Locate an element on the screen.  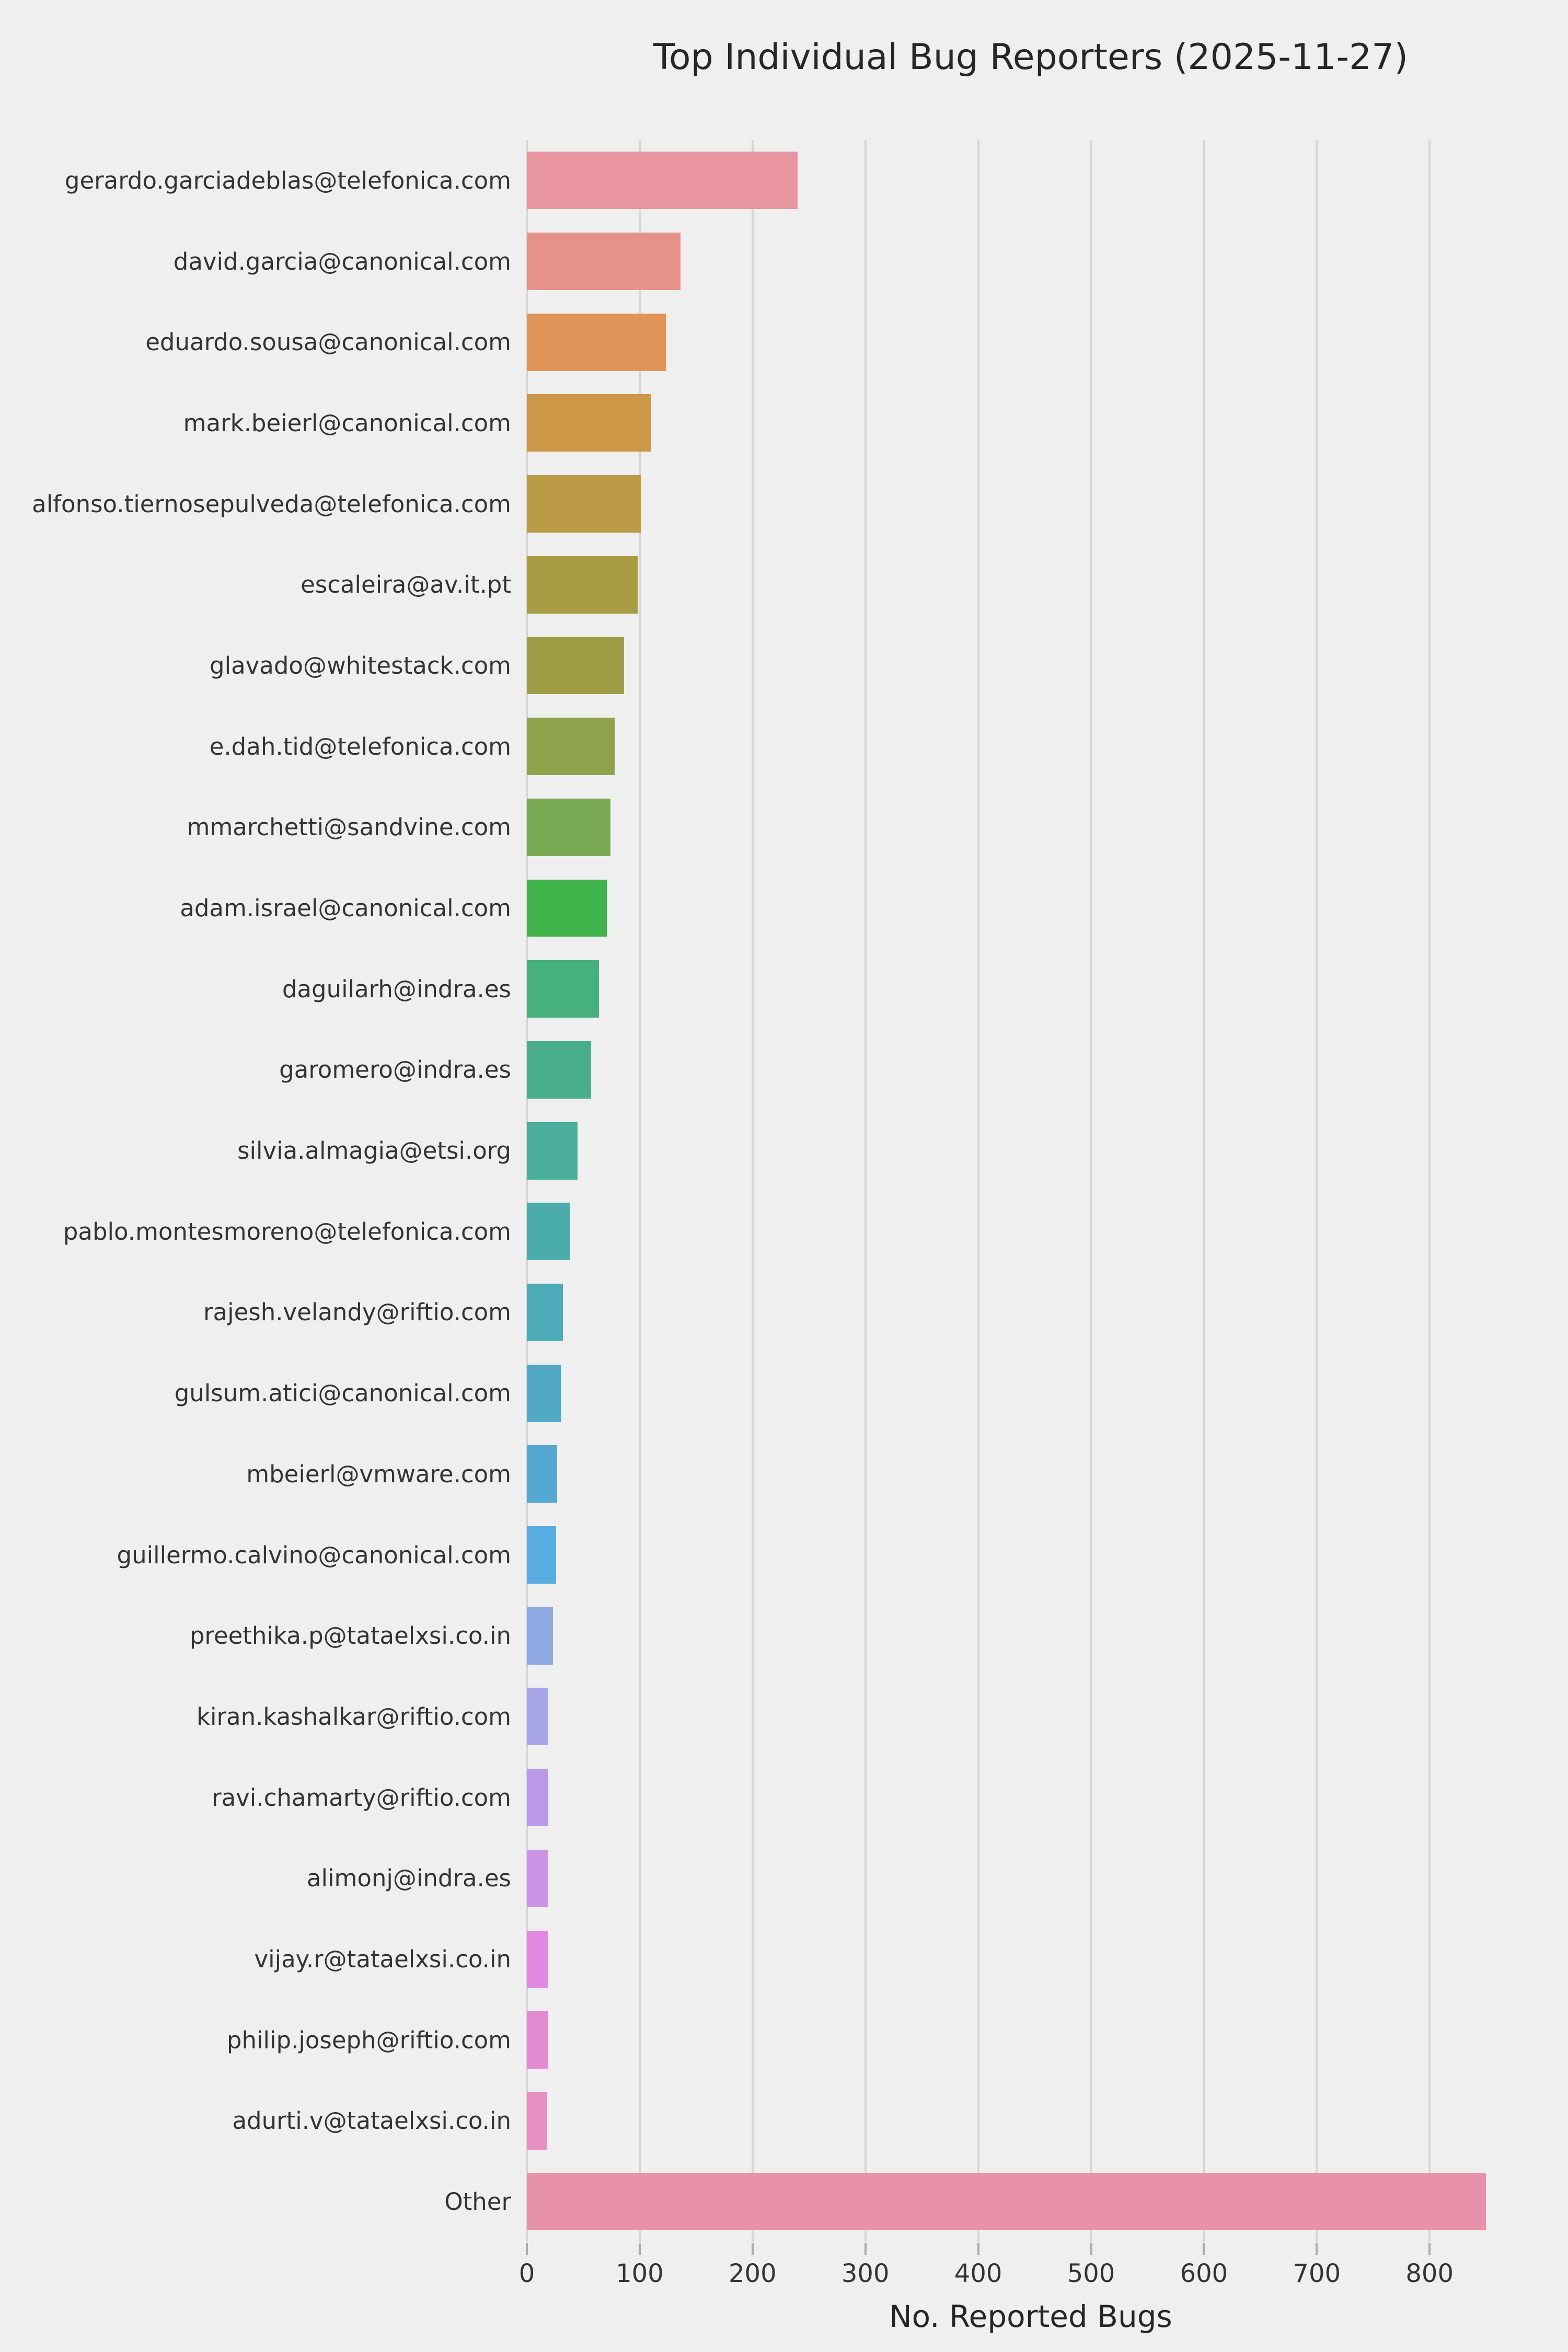
bar-david.garcia@canonical.com is located at coordinates (604, 261).